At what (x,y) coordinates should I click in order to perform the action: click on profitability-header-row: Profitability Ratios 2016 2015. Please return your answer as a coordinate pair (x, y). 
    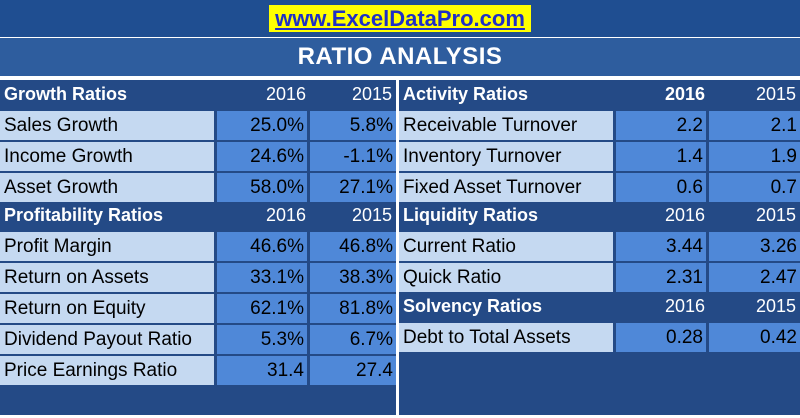
    Looking at the image, I should click on (198, 215).